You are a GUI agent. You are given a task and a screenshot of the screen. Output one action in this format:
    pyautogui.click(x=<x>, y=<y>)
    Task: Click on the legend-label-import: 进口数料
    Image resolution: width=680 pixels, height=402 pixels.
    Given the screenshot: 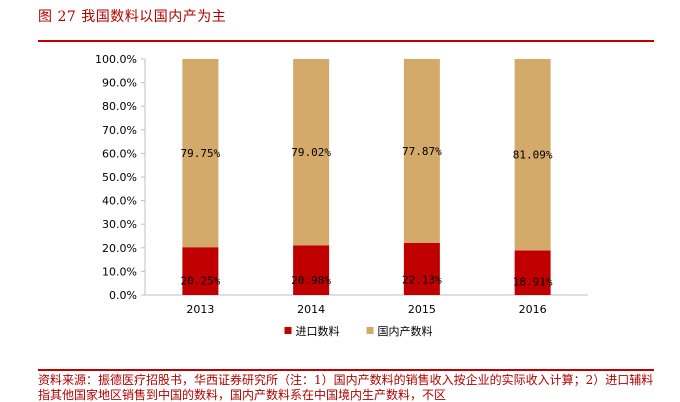 What is the action you would take?
    pyautogui.click(x=318, y=331)
    